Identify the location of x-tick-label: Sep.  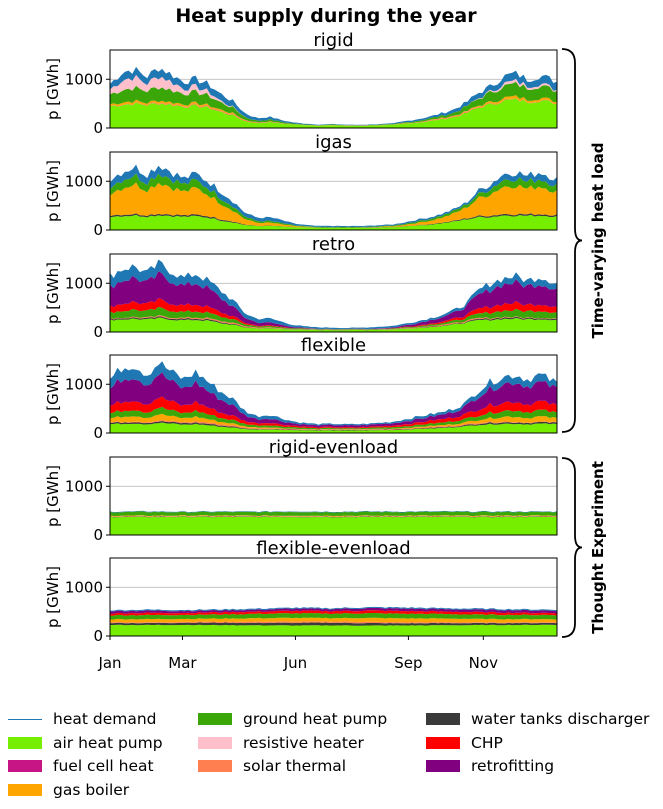
(408, 663).